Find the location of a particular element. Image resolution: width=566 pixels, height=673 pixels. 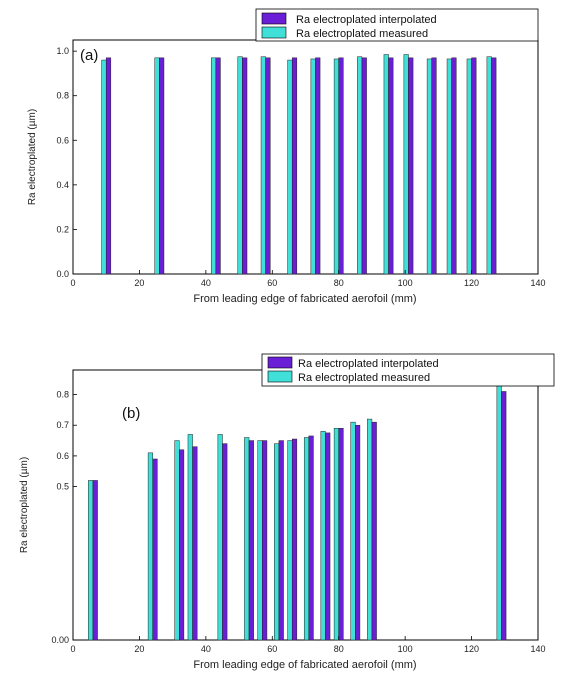

y-tick-label-b-0: 0.00 is located at coordinates (60, 640).